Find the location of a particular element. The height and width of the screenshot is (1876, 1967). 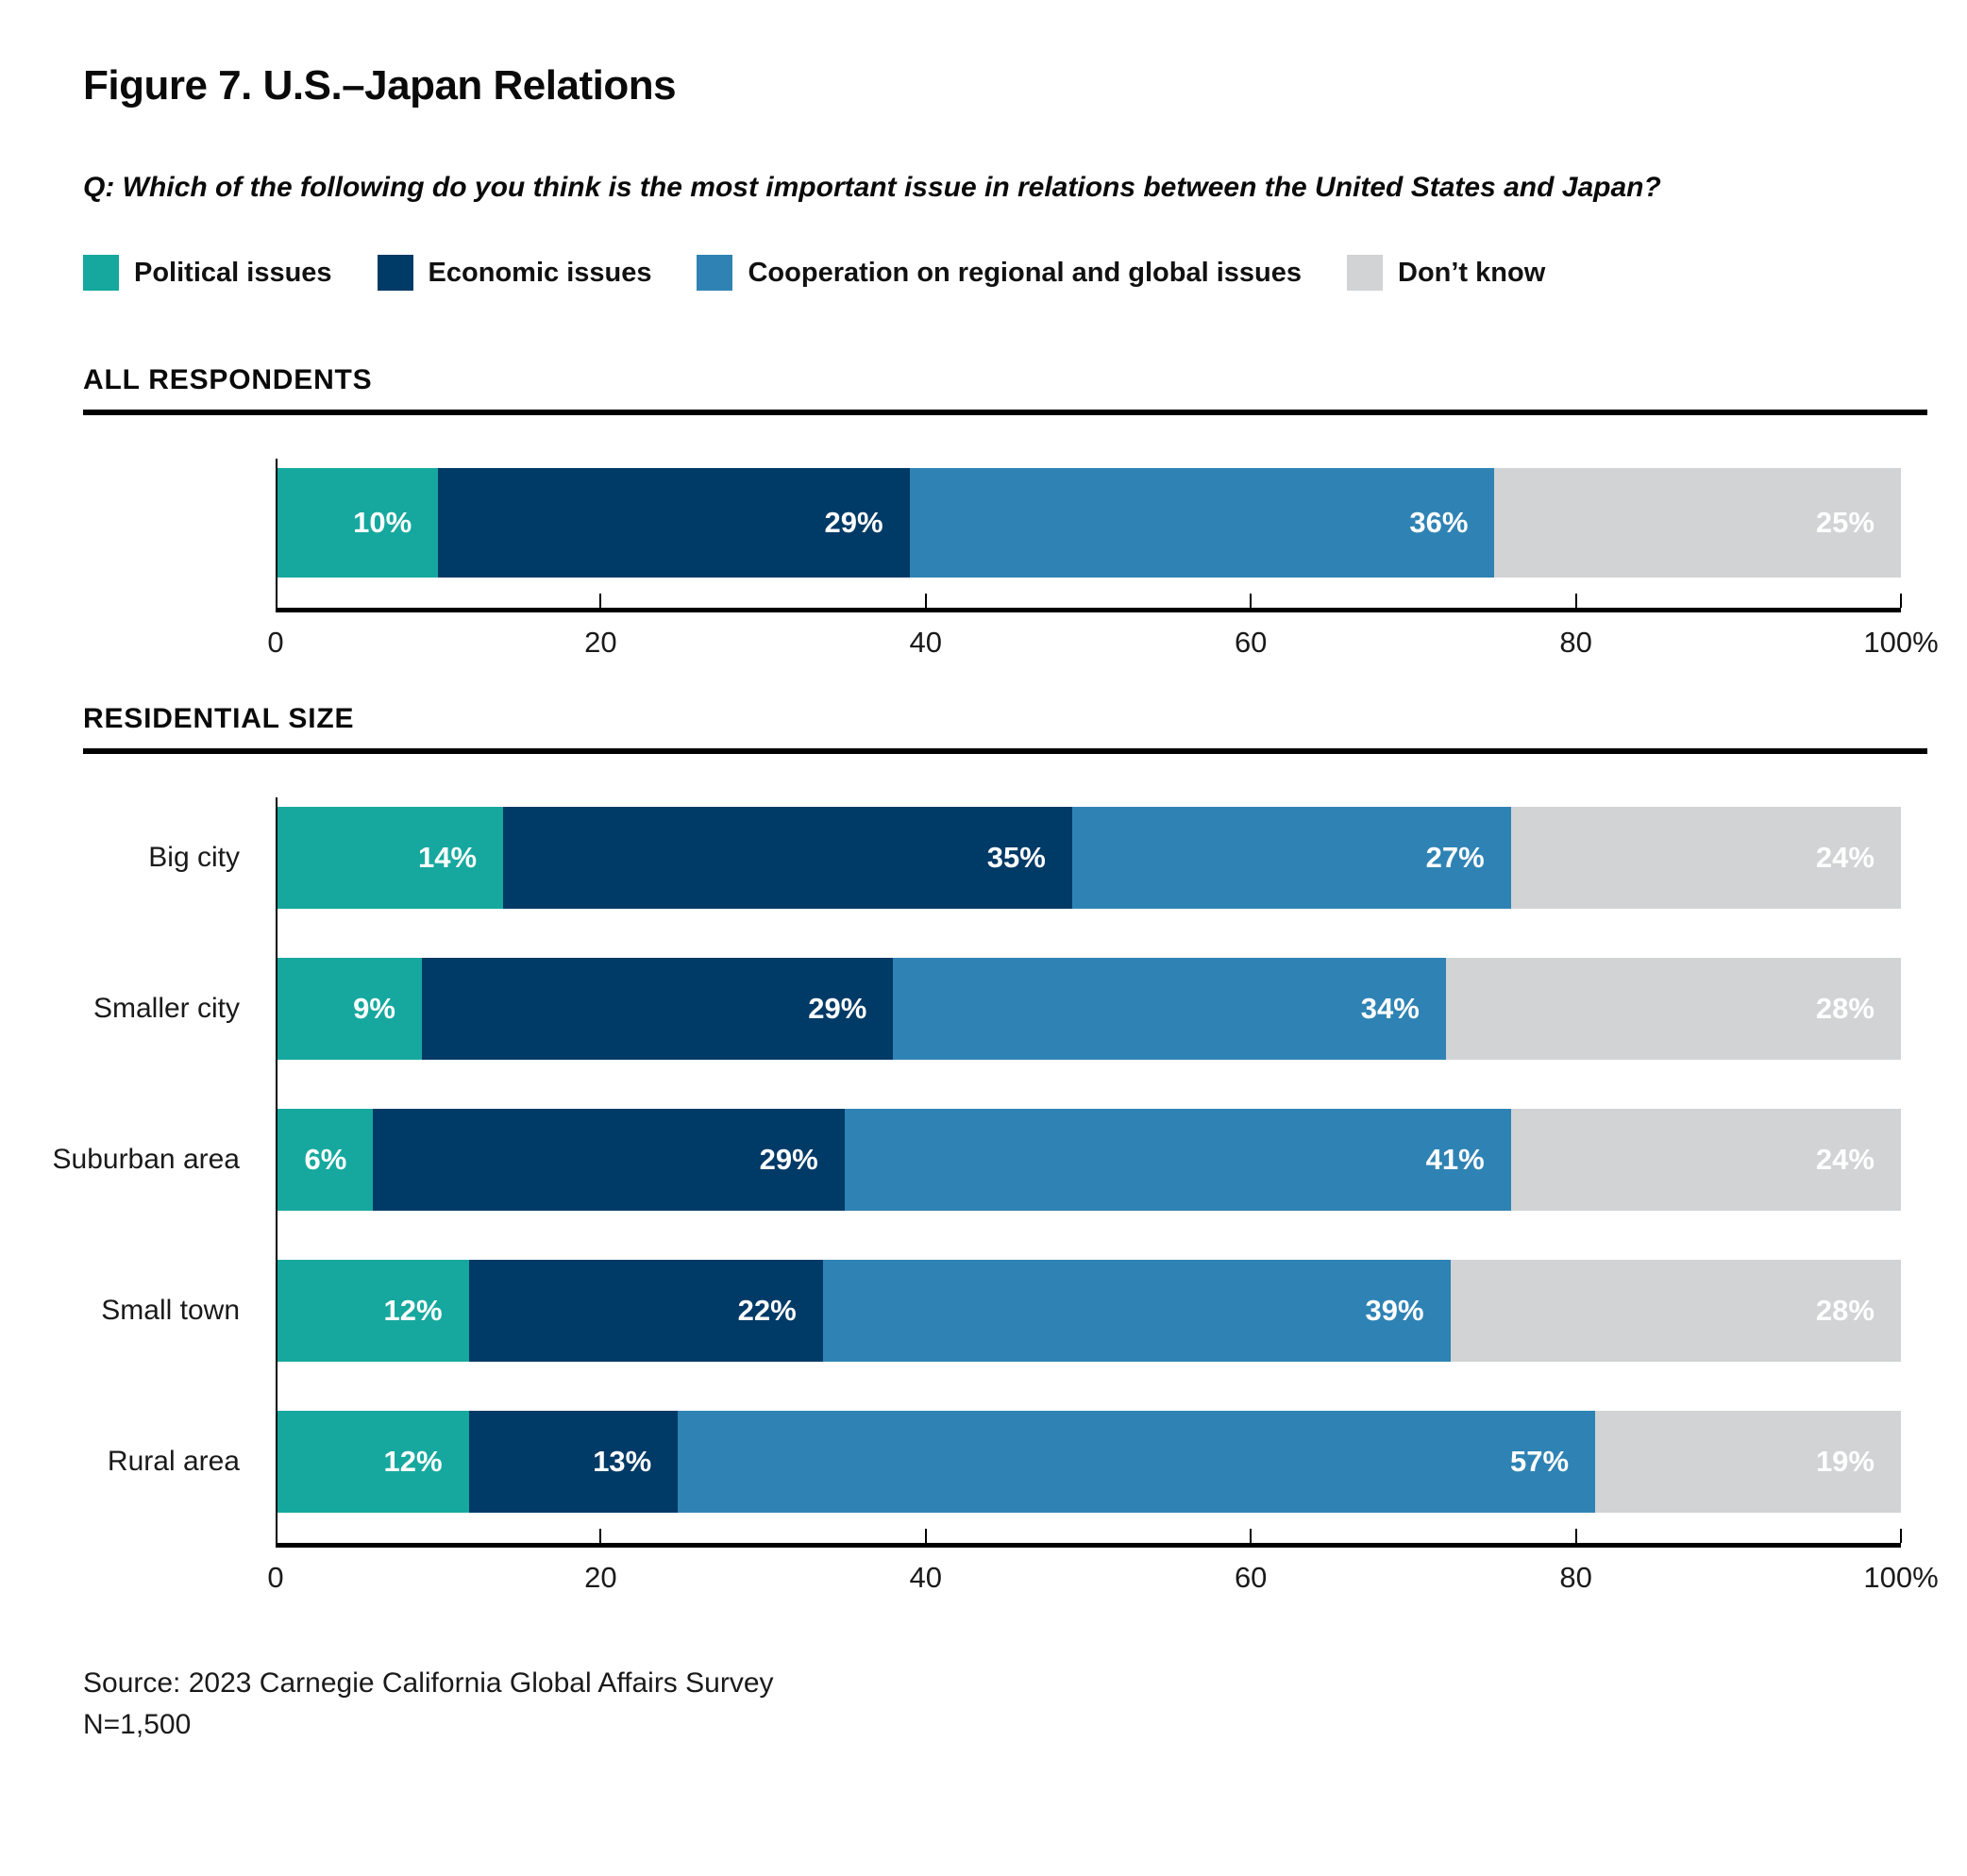

plot-main: 10% 29% 36% 25% is located at coordinates (1089, 535).